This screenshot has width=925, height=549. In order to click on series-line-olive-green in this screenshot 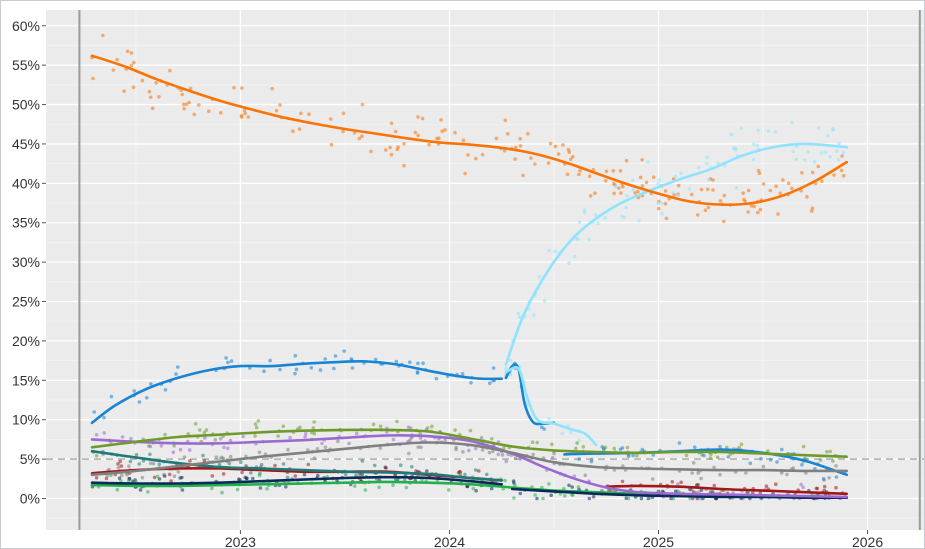, I will do `click(469, 443)`.